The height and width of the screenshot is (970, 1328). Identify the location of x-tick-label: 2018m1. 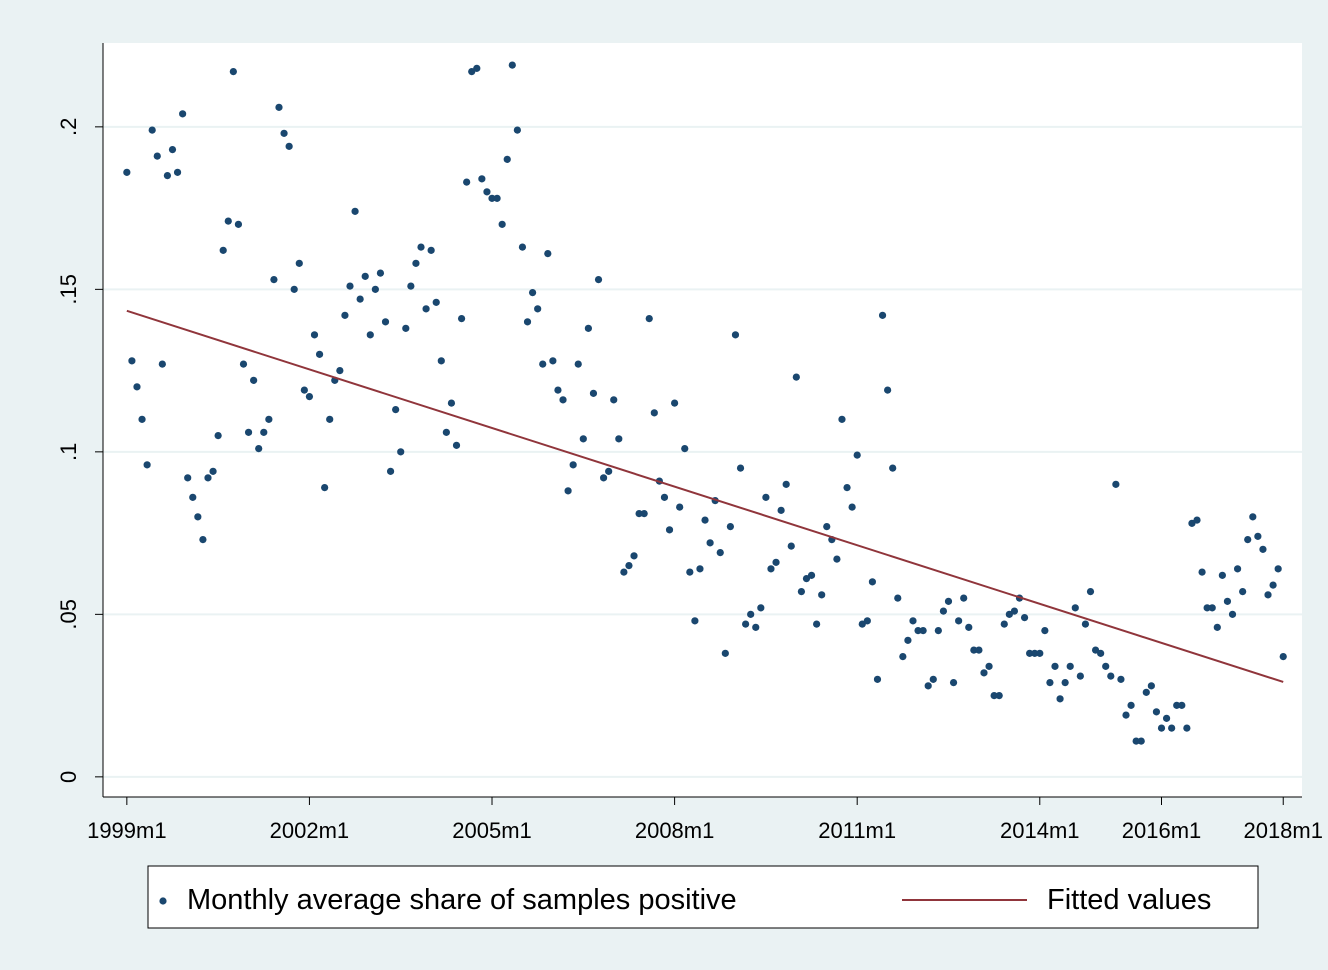
(1283, 830).